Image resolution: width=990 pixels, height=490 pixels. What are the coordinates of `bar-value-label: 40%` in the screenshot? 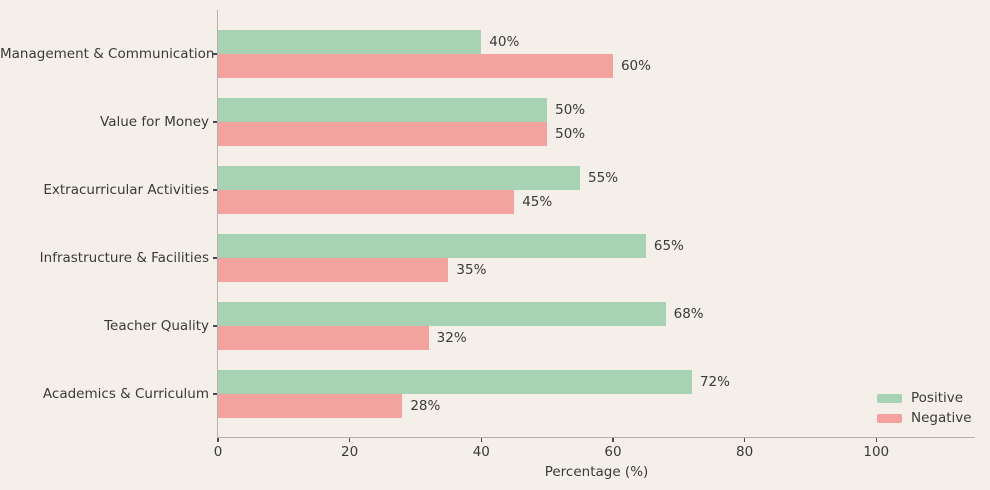 It's located at (504, 42).